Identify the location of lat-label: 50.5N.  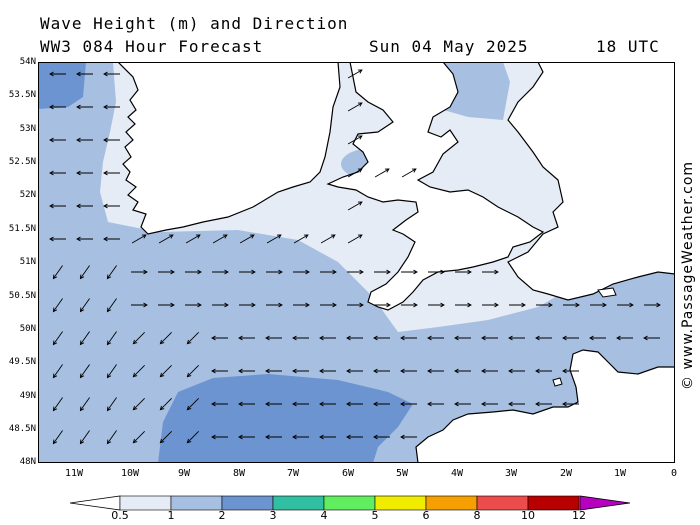
(22, 296).